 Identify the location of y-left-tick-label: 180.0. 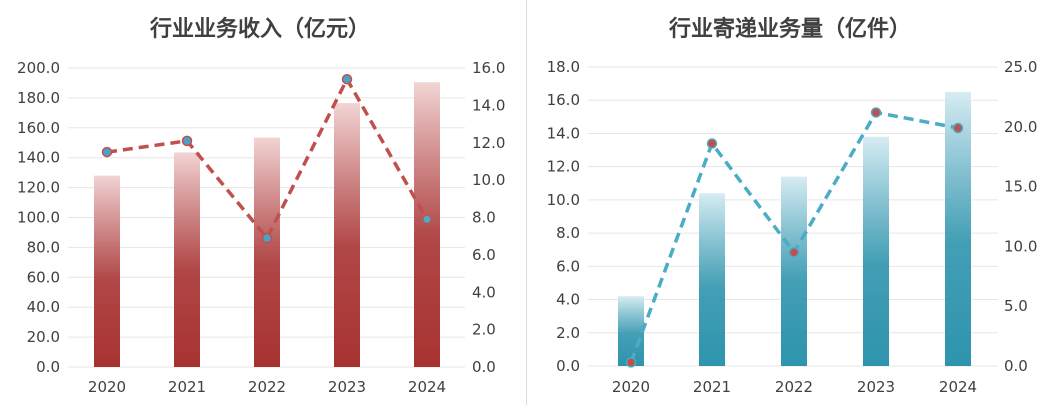
(38, 98).